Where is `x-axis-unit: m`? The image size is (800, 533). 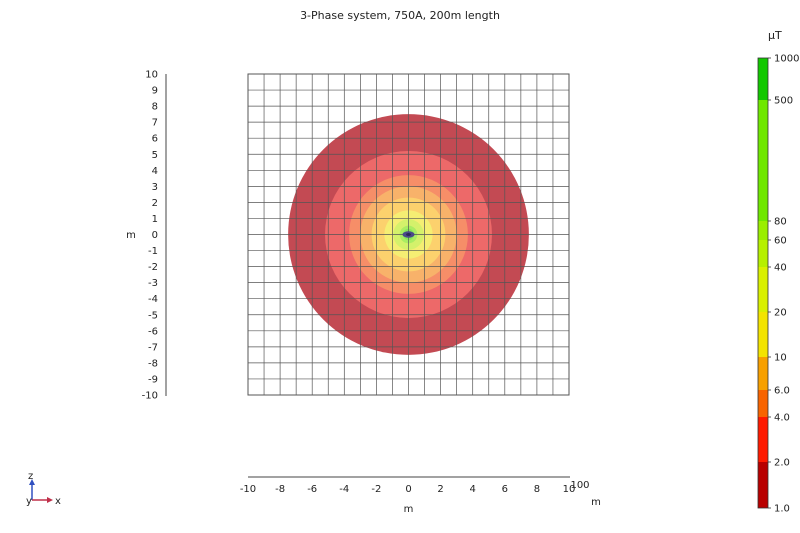
x-axis-unit: m is located at coordinates (596, 502).